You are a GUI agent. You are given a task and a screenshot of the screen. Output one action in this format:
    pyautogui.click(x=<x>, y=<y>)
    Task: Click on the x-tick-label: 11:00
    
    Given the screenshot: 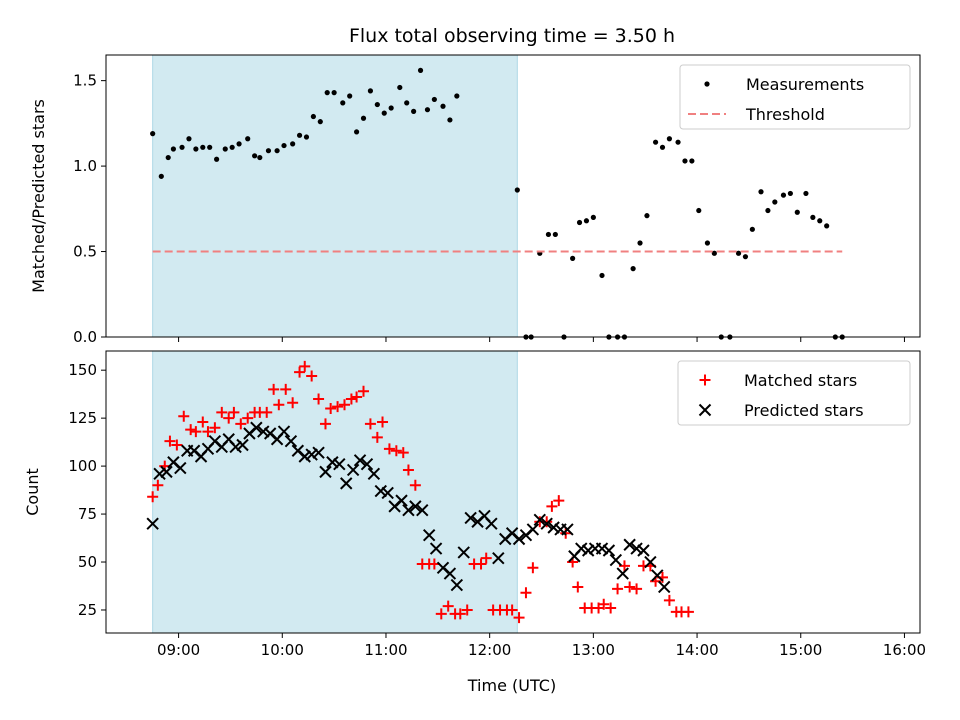 What is the action you would take?
    pyautogui.click(x=385, y=650)
    